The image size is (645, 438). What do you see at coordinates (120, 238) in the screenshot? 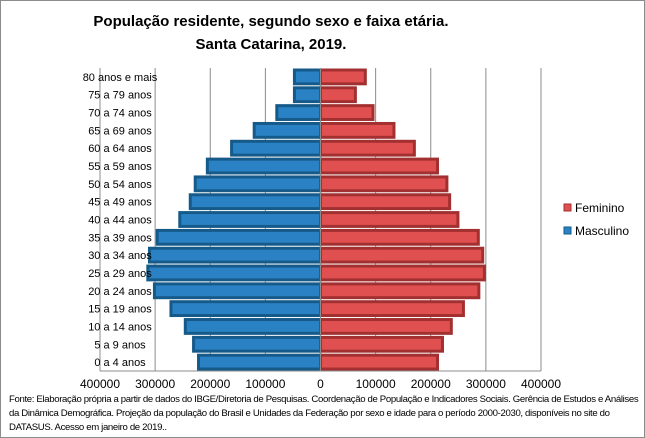
I see `y-category-label: 35 a 39 anos` at bounding box center [120, 238].